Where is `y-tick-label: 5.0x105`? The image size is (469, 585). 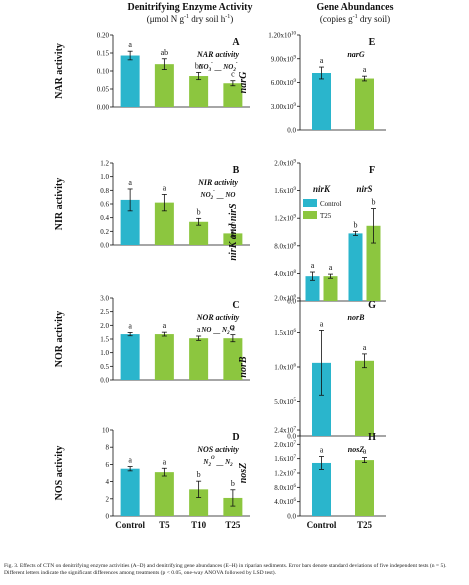
y-tick-label: 5.0x105 is located at coordinates (285, 402).